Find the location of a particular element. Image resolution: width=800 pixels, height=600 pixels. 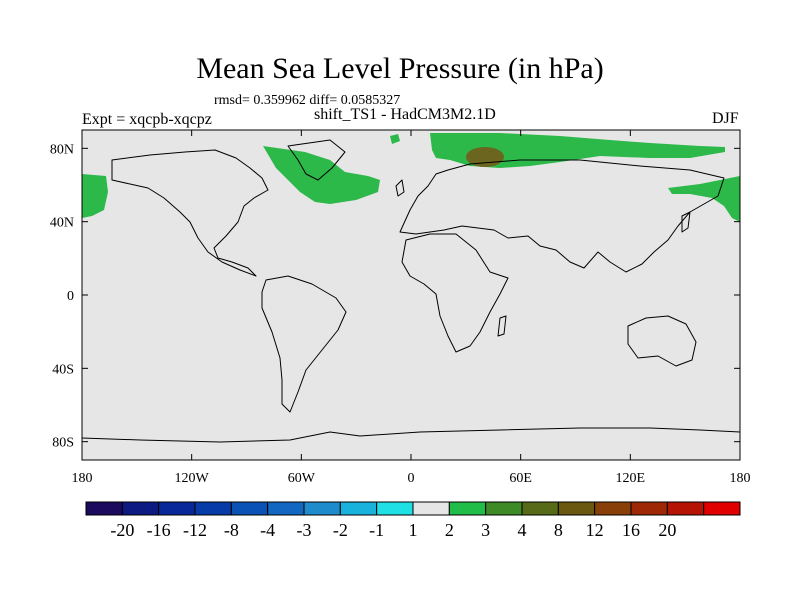

rmsd-diff-stats: rmsd= 0.359962 diff= 0.0585327 is located at coordinates (307, 100).